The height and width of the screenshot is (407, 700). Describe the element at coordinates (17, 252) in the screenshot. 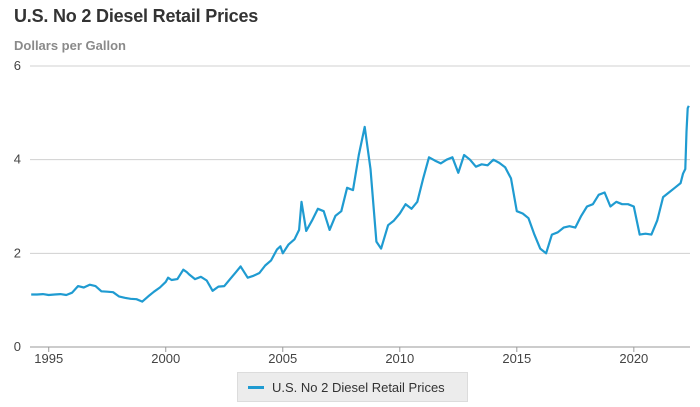

I see `y-tick-label: 2` at that location.